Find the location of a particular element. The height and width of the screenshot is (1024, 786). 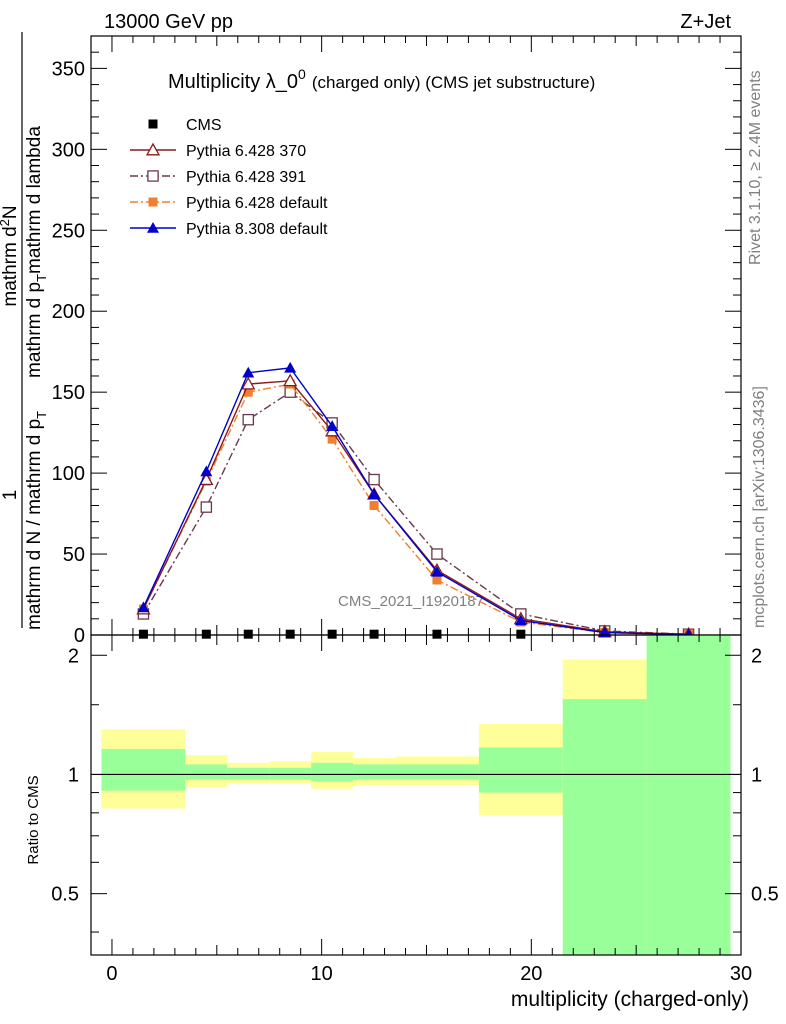

y-tick-label: 350 is located at coordinates (68, 69).